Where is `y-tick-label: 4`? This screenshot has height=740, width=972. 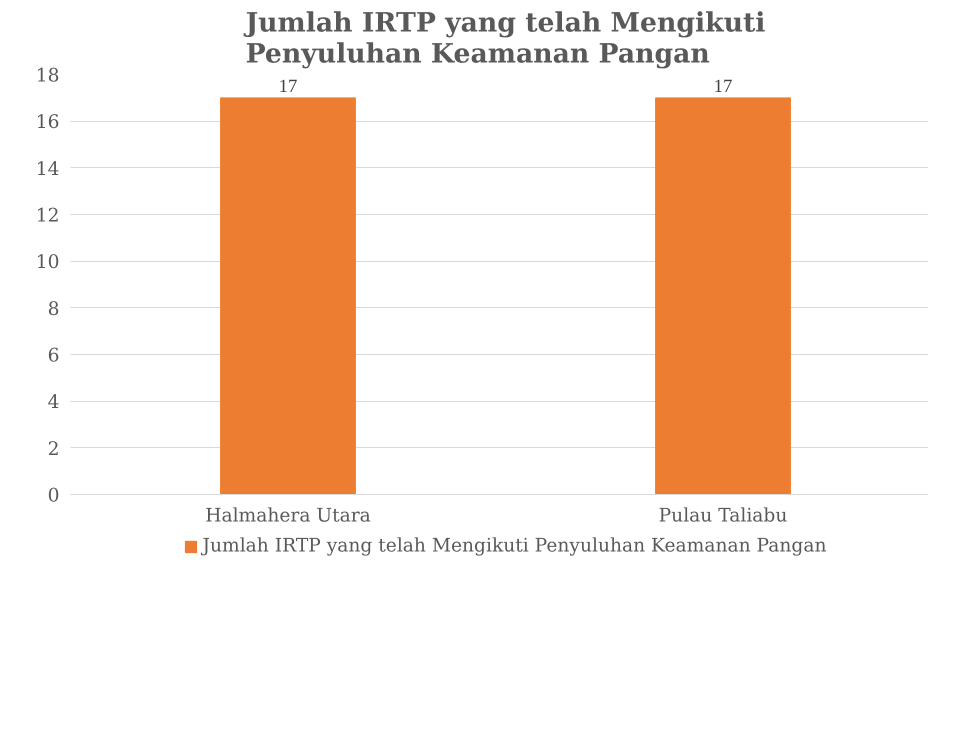
y-tick-label: 4 is located at coordinates (54, 403).